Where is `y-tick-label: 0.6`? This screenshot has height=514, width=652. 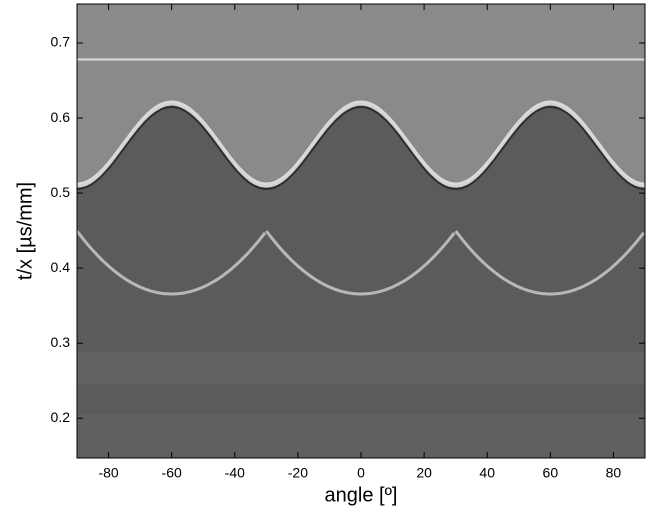
y-tick-label: 0.6 is located at coordinates (61, 117).